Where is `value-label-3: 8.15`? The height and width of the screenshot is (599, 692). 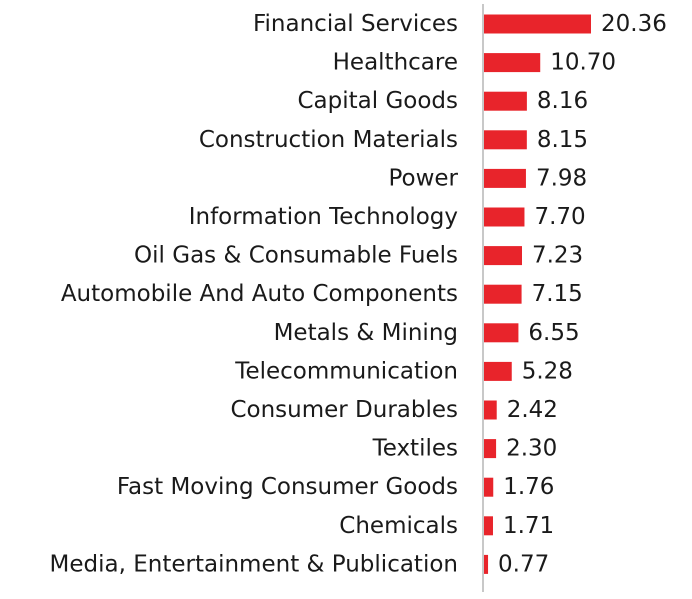 value-label-3: 8.15 is located at coordinates (562, 140).